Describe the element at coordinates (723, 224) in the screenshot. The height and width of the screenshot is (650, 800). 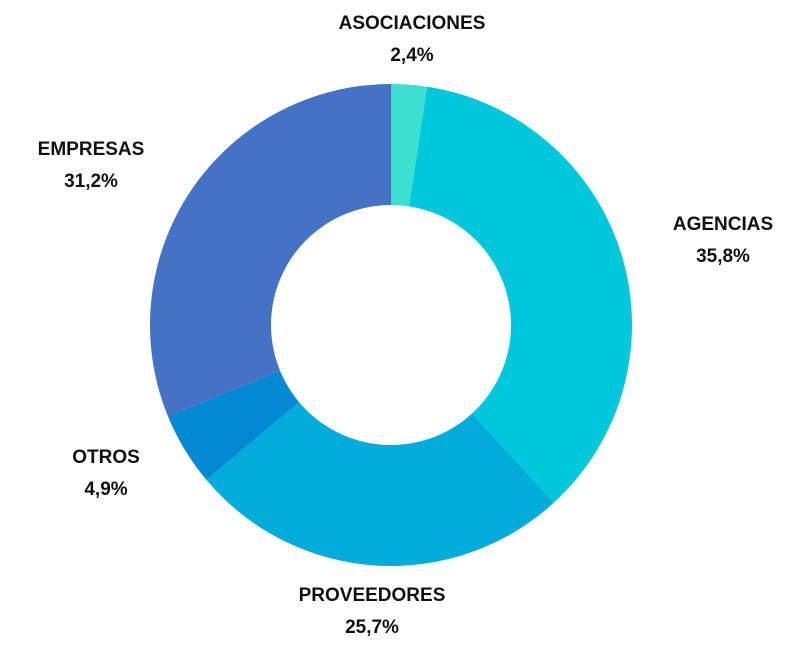
I see `slice-label: AGENCIAS` at that location.